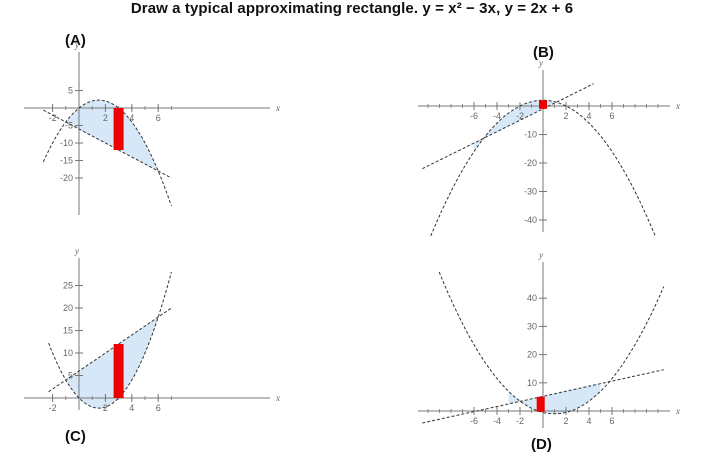 The image size is (704, 461). I want to click on y-tick-label: 30, so click(532, 326).